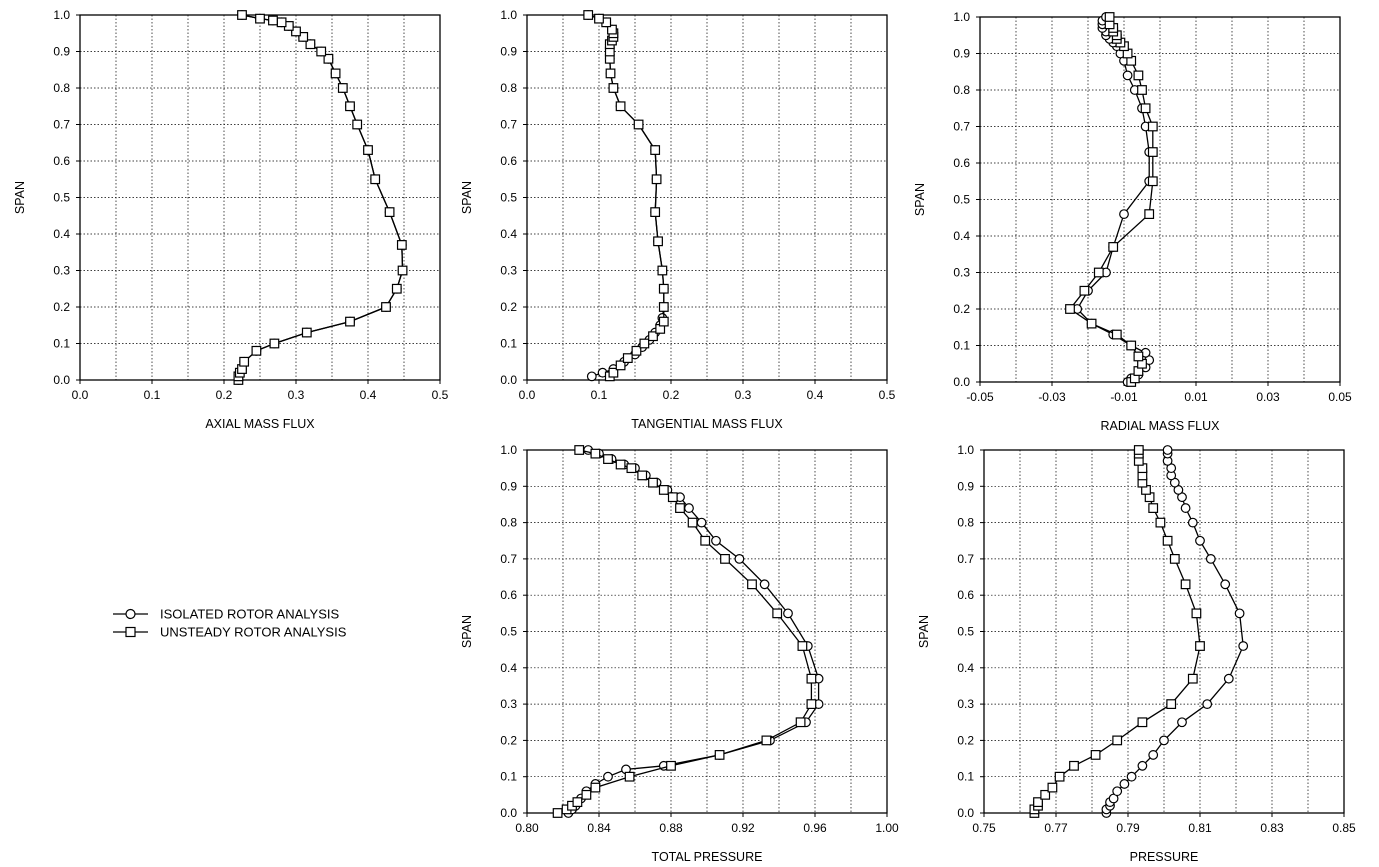  What do you see at coordinates (152, 395) in the screenshot?
I see `x-tick-label: 0.1` at bounding box center [152, 395].